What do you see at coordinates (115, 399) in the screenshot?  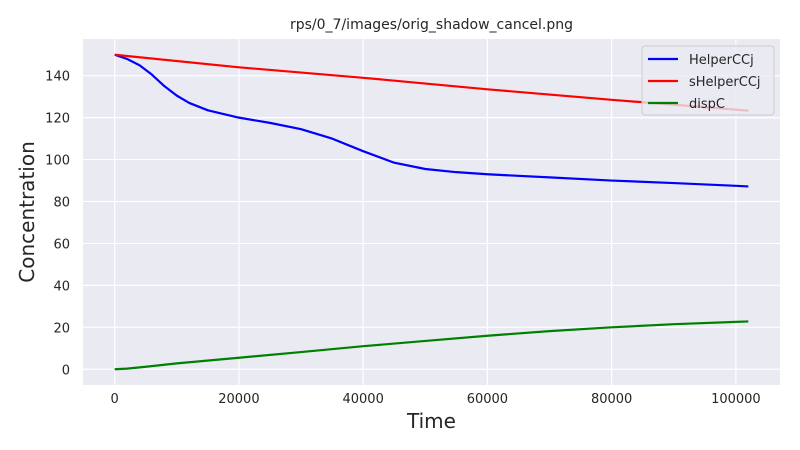 I see `x-tick-label: 0` at bounding box center [115, 399].